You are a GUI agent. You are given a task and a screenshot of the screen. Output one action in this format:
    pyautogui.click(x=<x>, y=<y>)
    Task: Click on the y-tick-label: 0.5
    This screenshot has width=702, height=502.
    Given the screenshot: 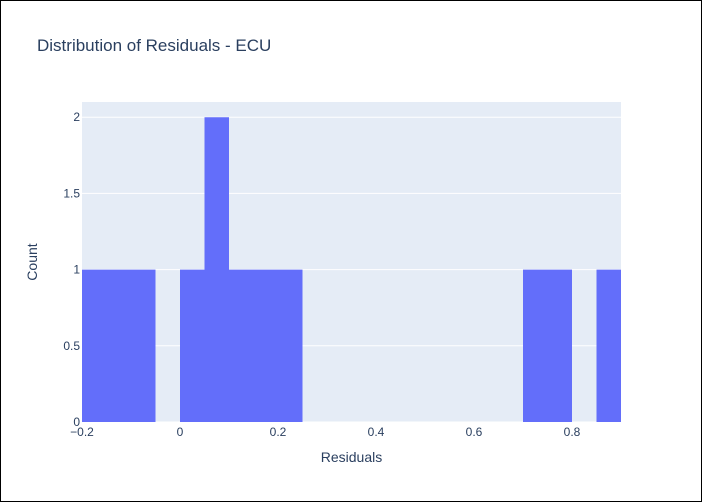 What is the action you would take?
    pyautogui.click(x=71, y=346)
    